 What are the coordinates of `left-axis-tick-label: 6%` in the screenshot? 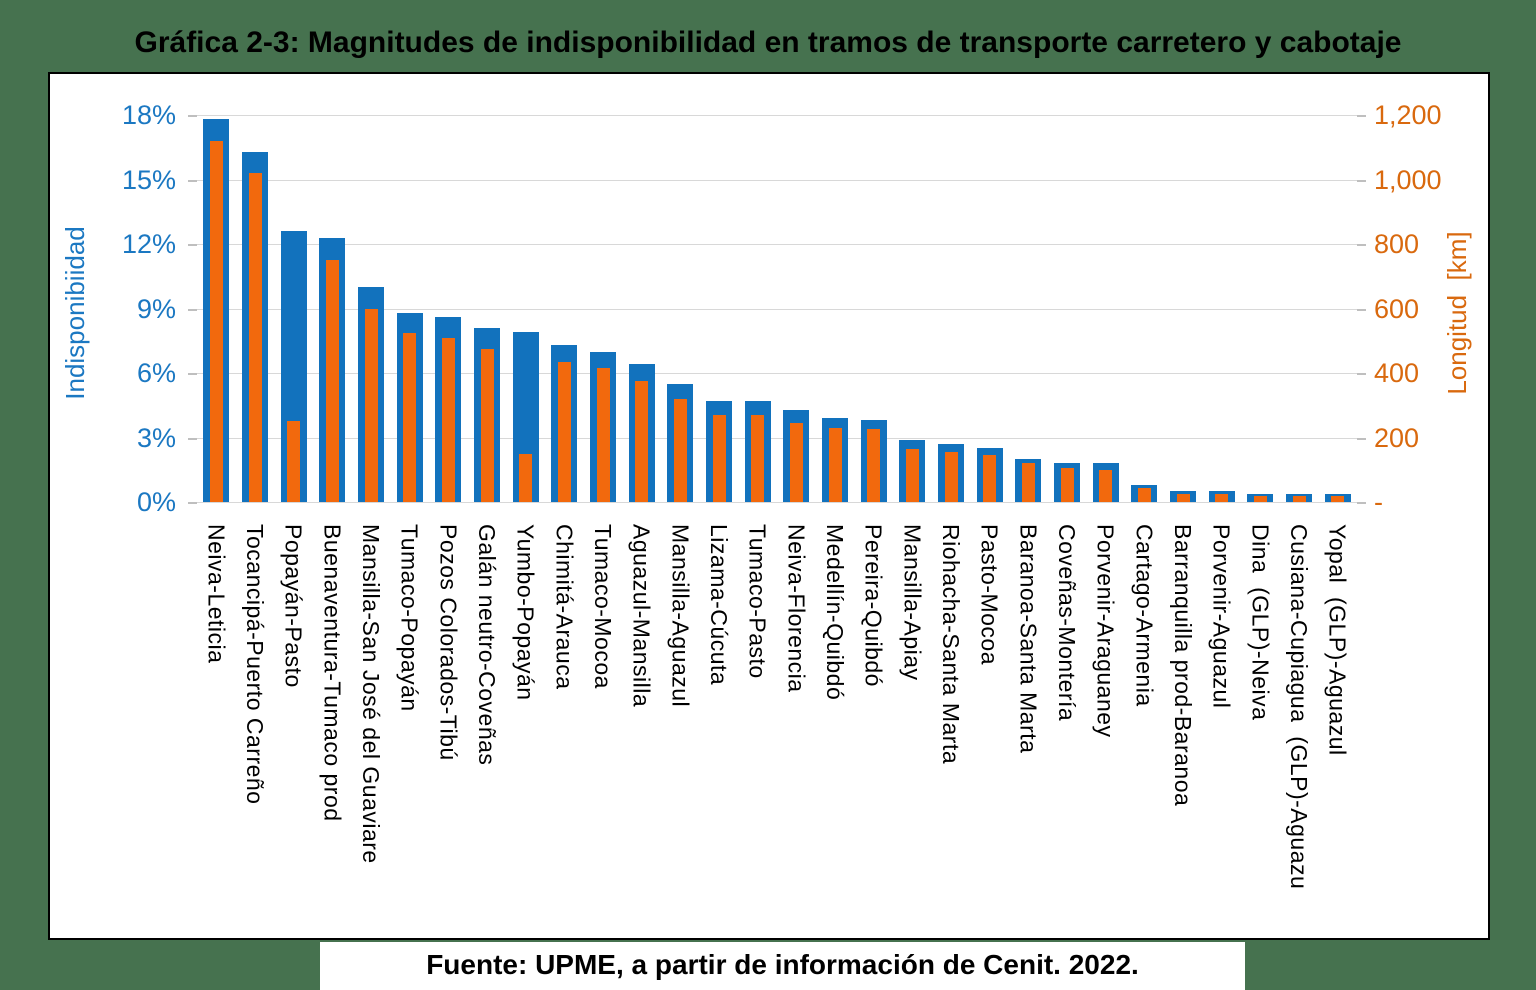 It's located at (156, 373).